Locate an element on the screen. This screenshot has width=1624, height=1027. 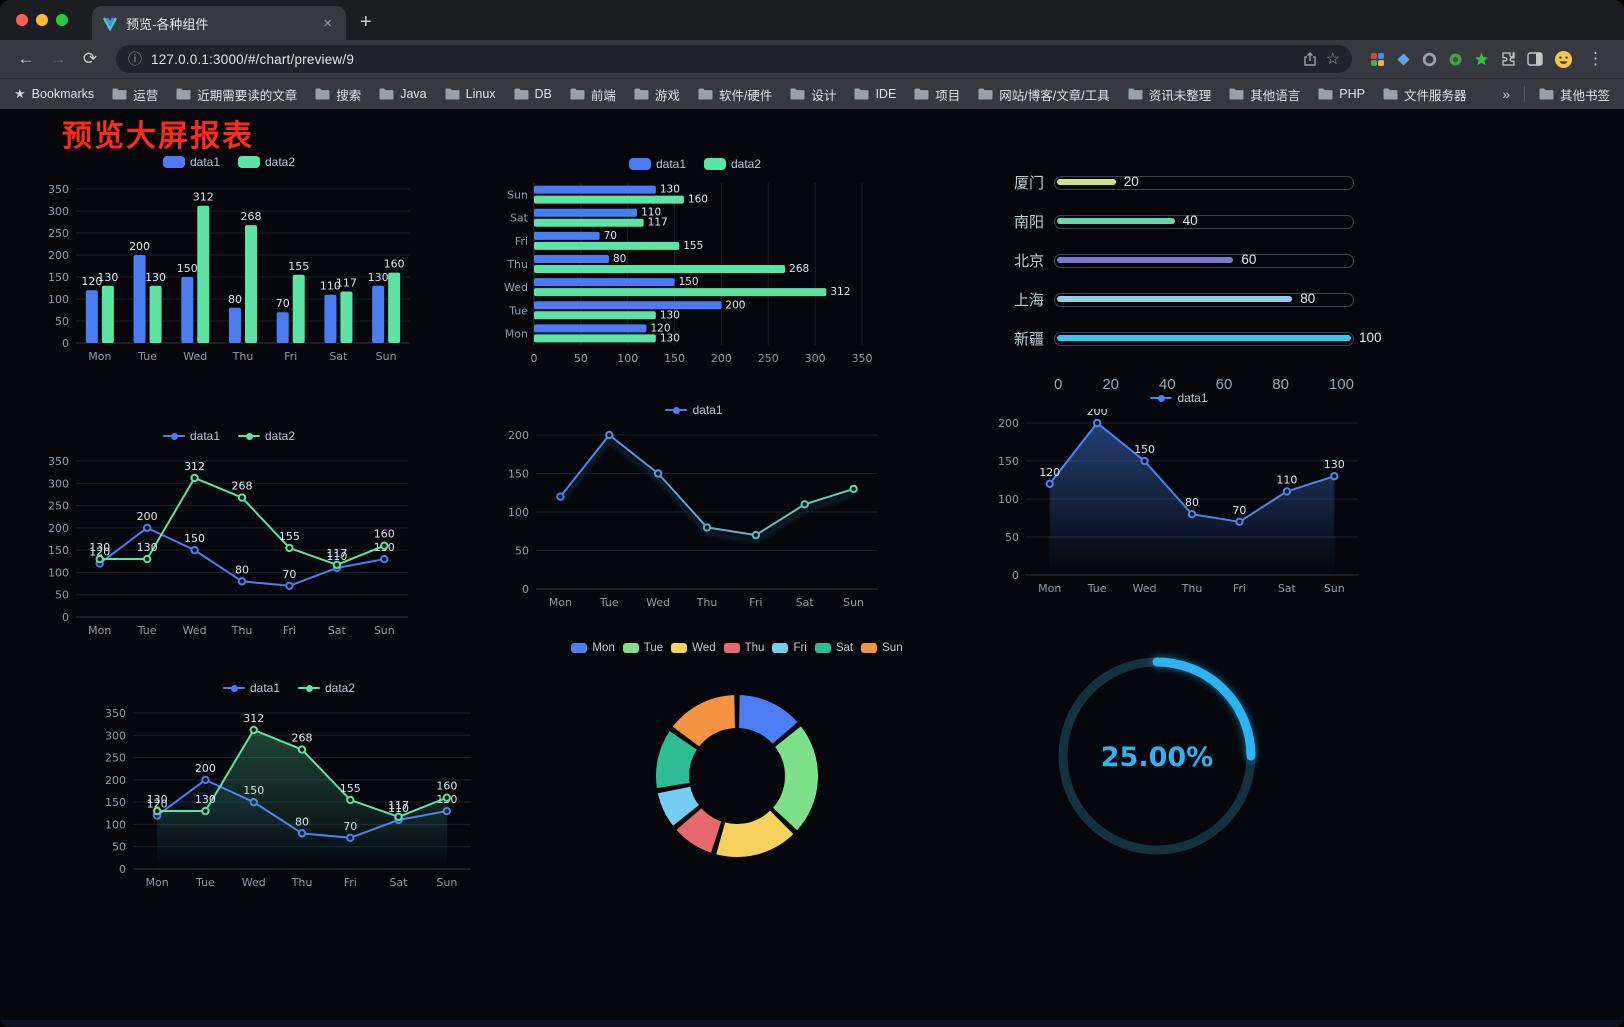
bookmark-folder: Java is located at coordinates (403, 94).